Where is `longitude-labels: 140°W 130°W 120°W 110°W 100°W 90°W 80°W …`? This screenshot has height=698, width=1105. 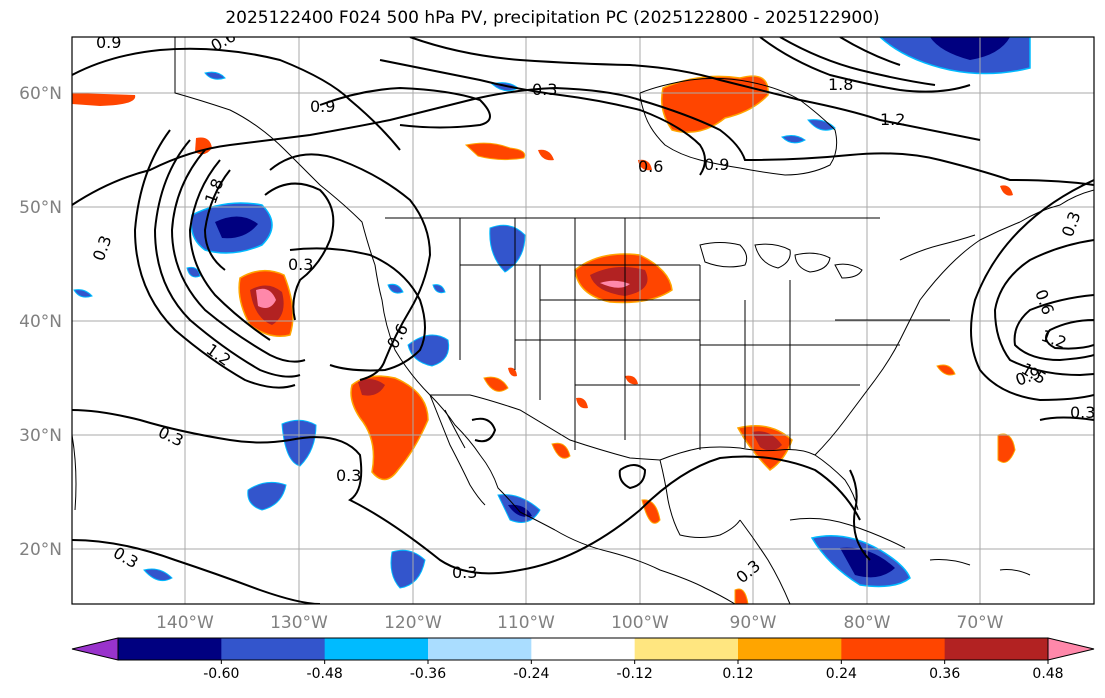 longitude-labels: 140°W 130°W 120°W 110°W 100°W 90°W 80°W … is located at coordinates (580, 623).